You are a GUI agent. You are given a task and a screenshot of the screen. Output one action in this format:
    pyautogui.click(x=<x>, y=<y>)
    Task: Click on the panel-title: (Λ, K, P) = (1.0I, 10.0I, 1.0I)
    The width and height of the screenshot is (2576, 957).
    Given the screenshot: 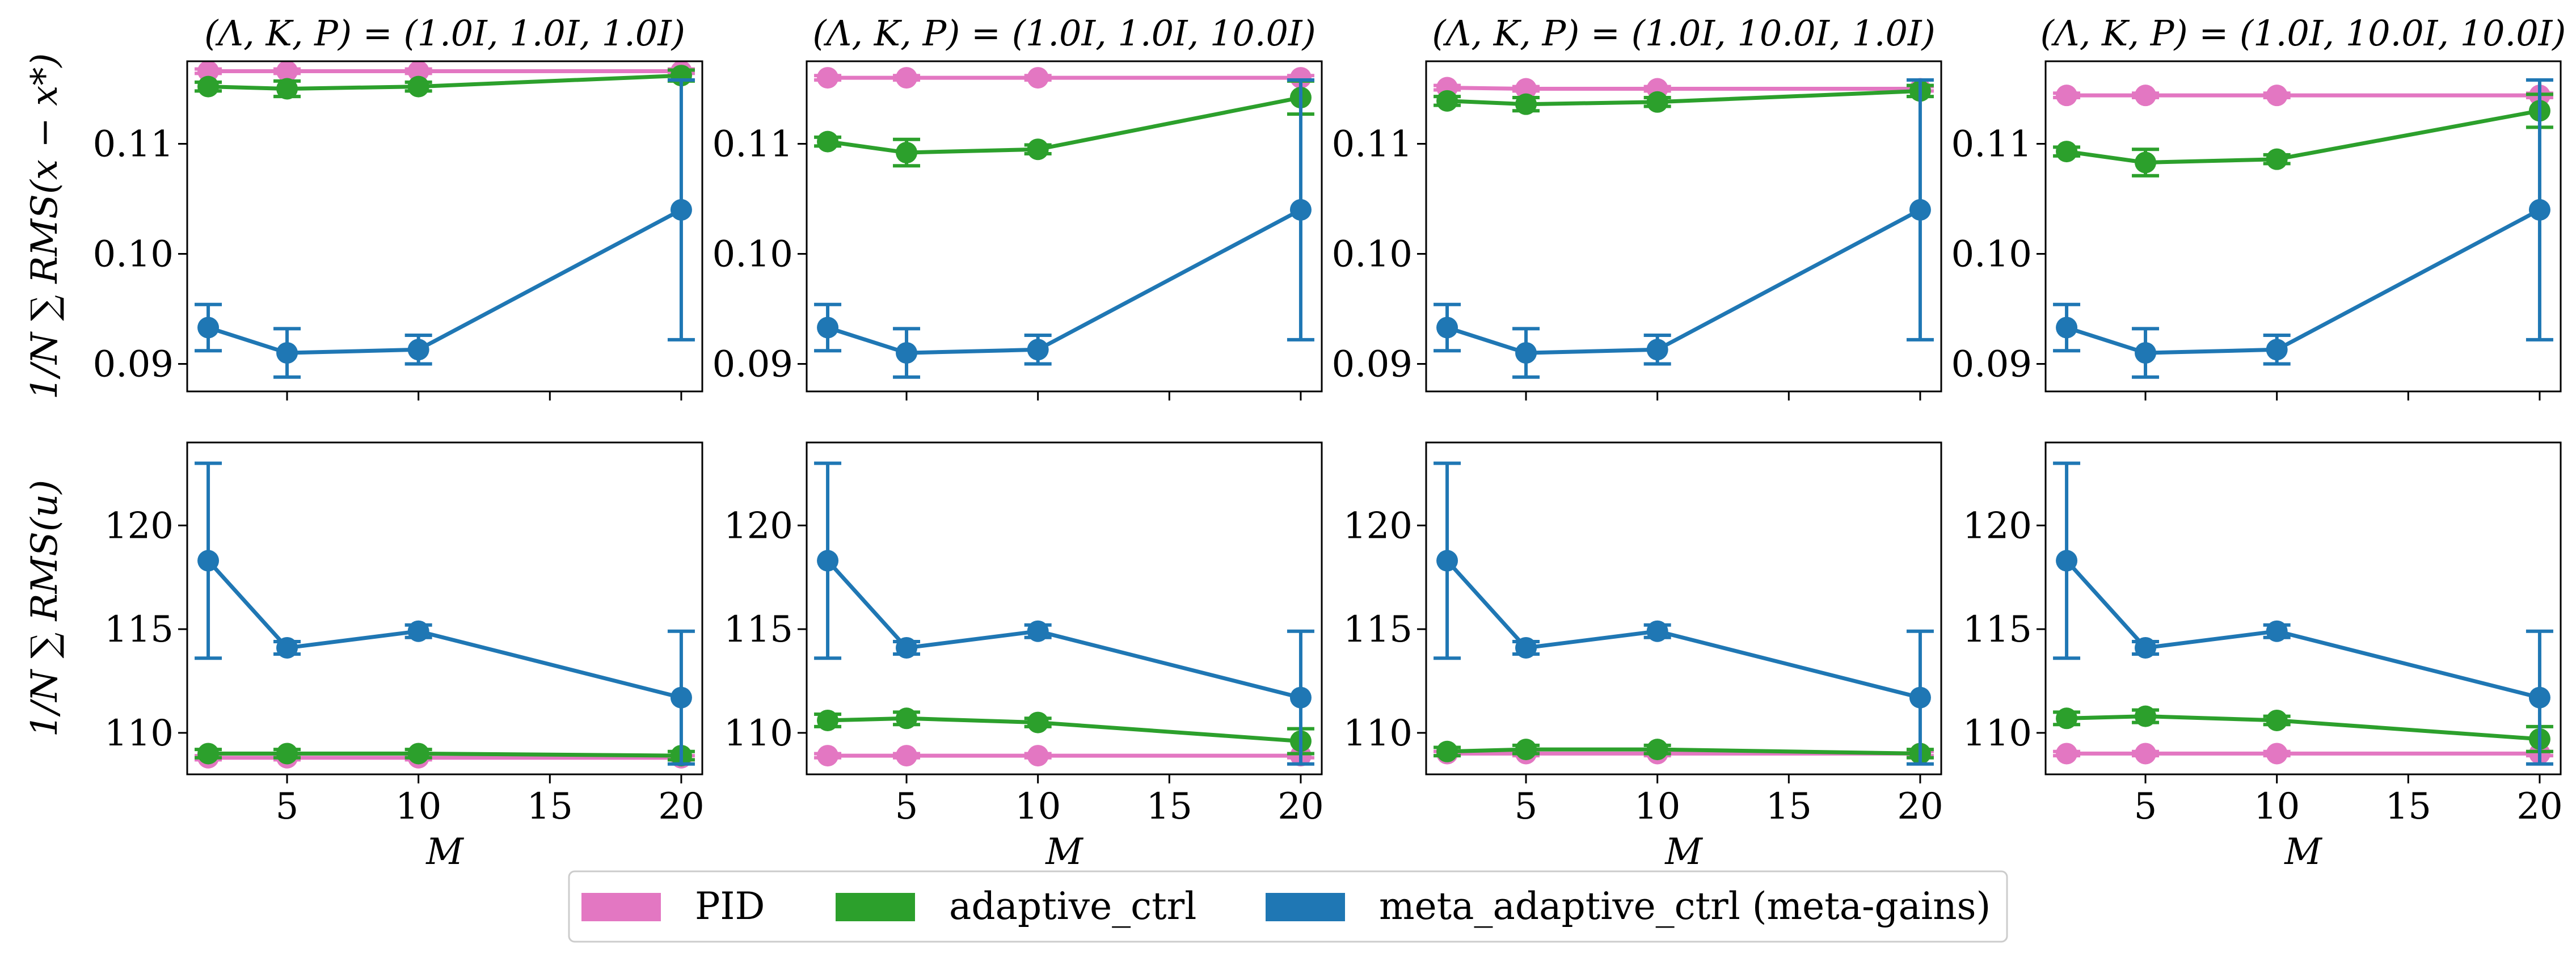 What is the action you would take?
    pyautogui.click(x=1683, y=33)
    